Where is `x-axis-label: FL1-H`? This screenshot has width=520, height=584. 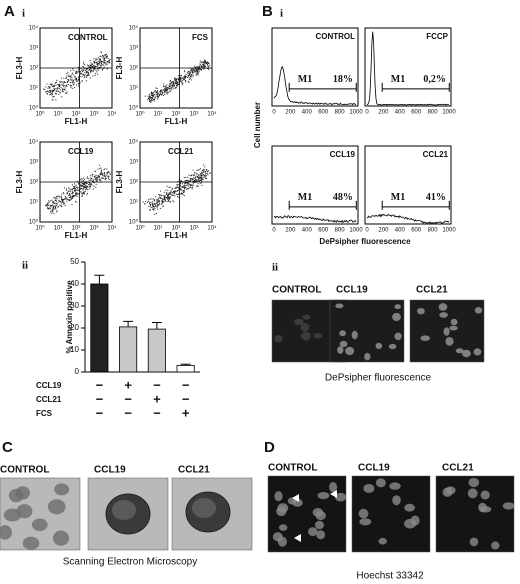
x-axis-label: FL1-H is located at coordinates (176, 235).